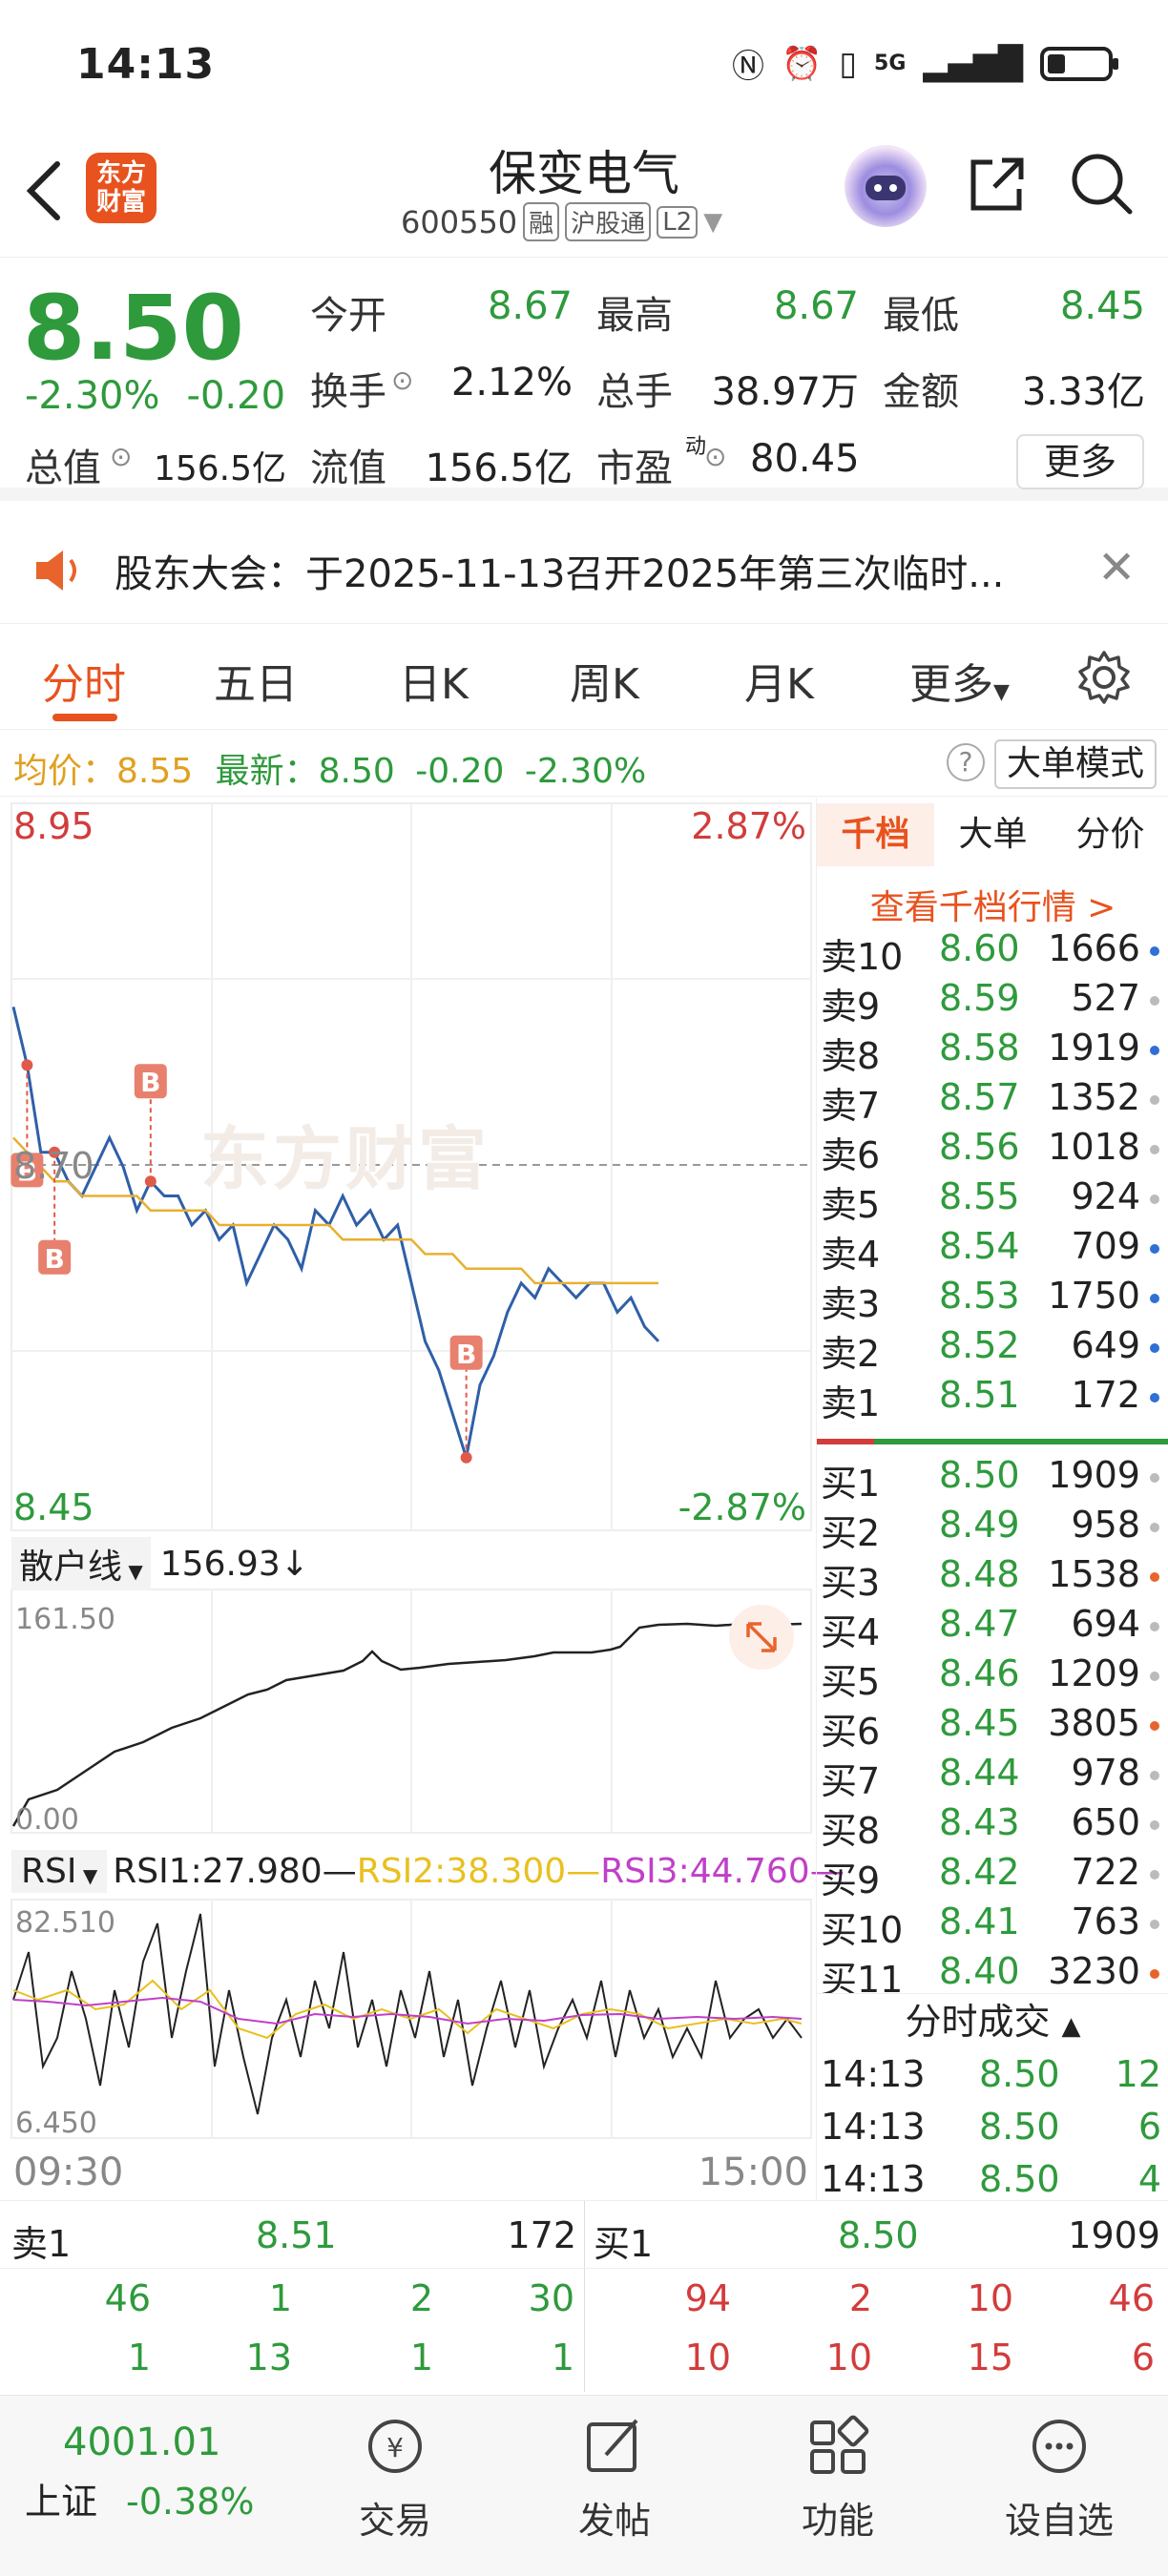 This screenshot has height=2576, width=1168. What do you see at coordinates (584, 173) in the screenshot?
I see `stock-name: 保变电气` at bounding box center [584, 173].